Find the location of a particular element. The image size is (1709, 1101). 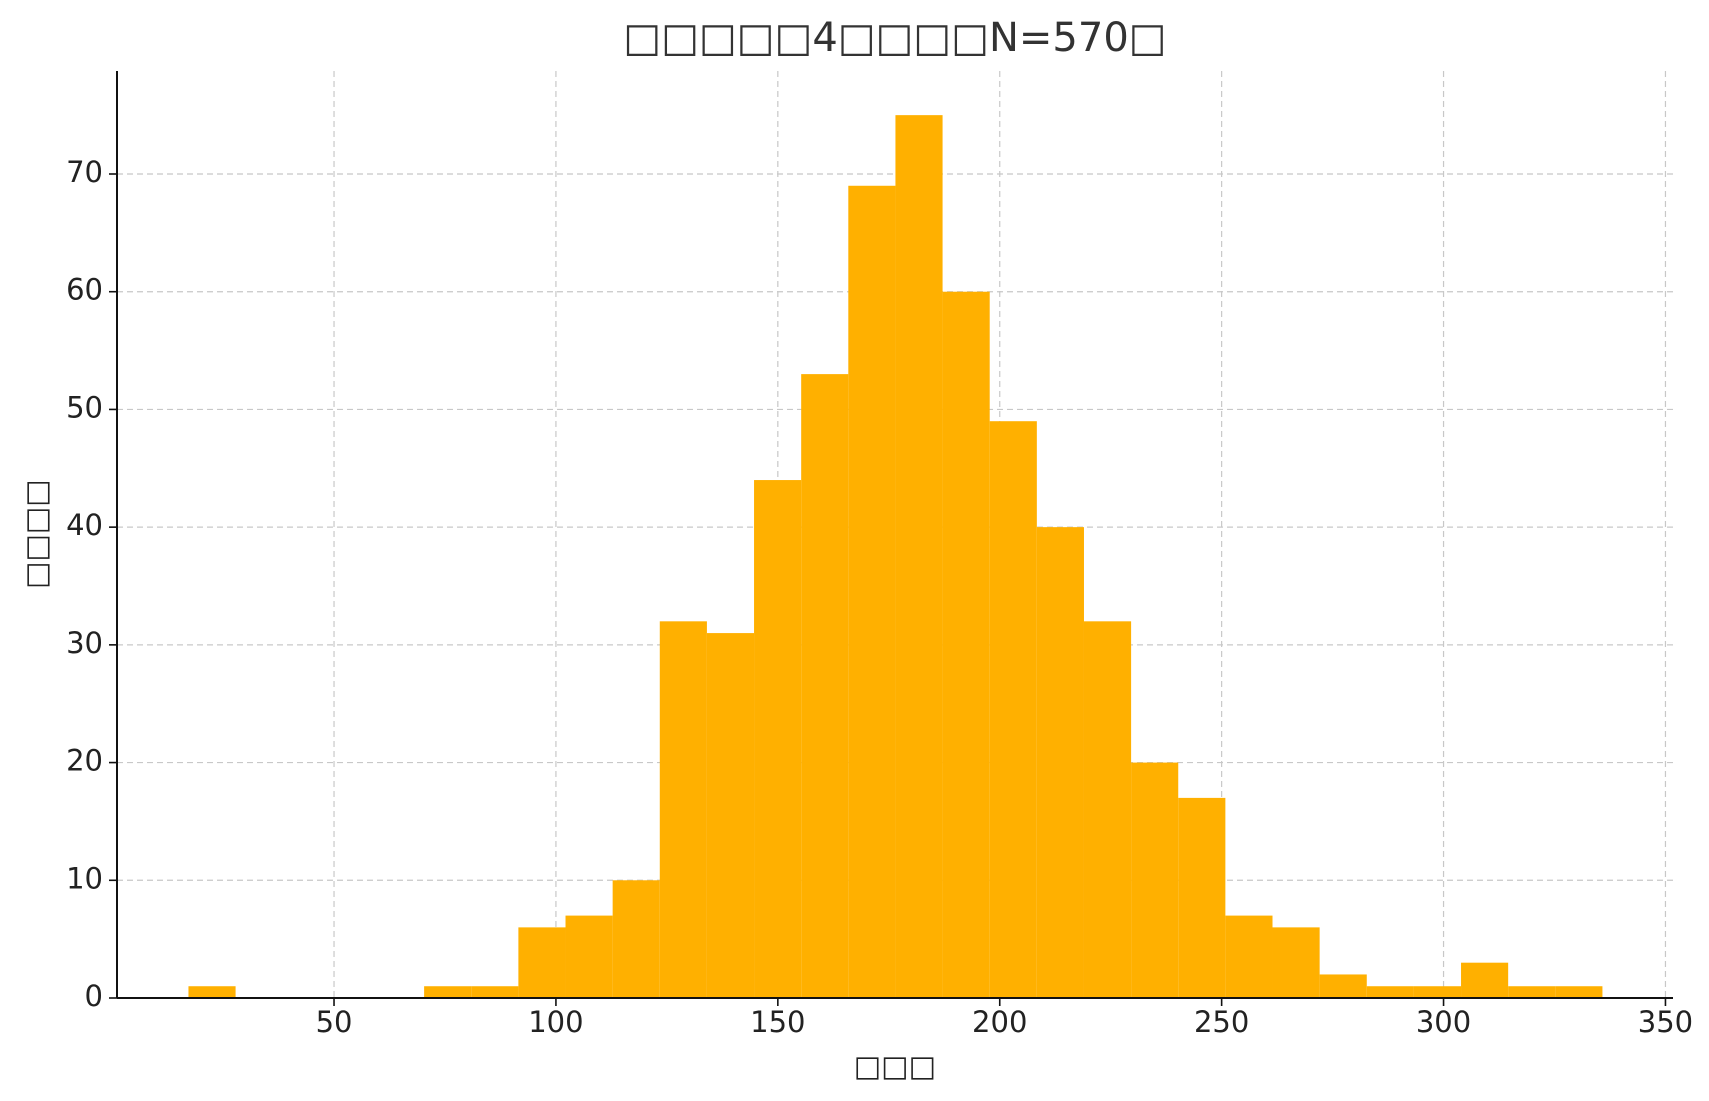

y-axis-label: □□□□ is located at coordinates (36, 534).